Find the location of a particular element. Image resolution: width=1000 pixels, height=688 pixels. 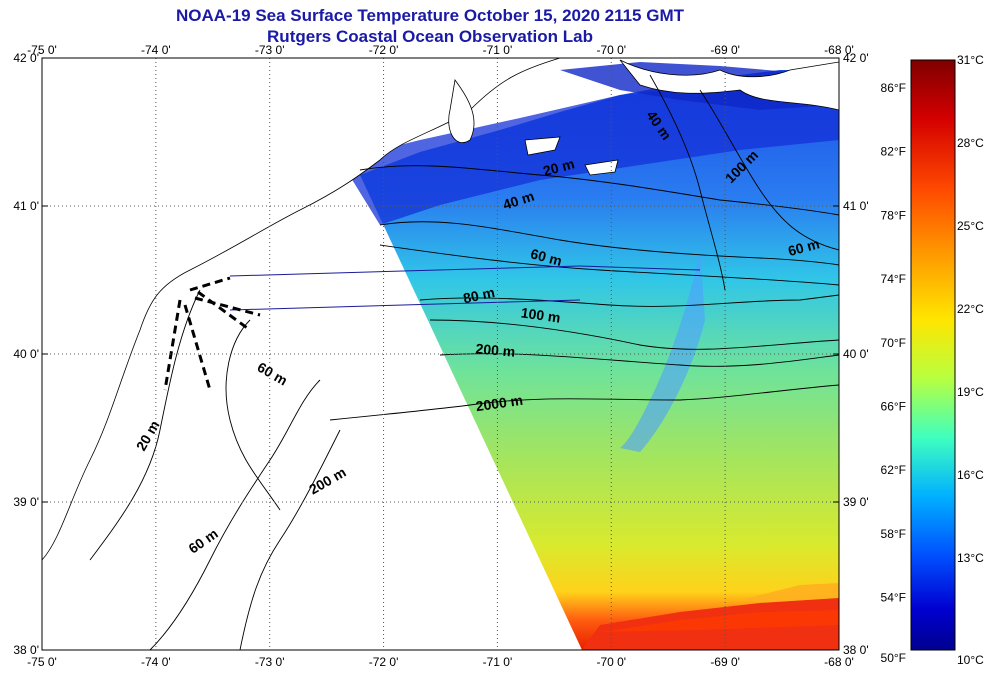

celsius-label: 31°C is located at coordinates (970, 60).